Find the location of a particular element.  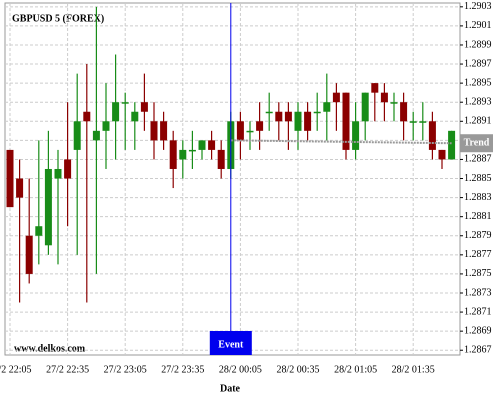

trend-label-box is located at coordinates (476, 143).